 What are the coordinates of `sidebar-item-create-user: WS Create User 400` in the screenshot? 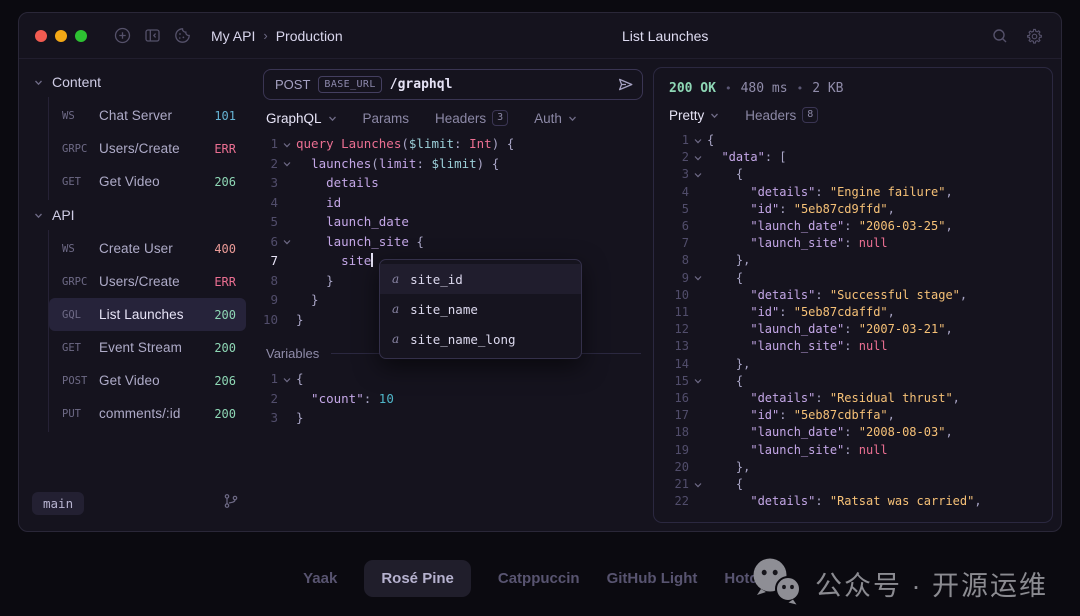 It's located at (147, 248).